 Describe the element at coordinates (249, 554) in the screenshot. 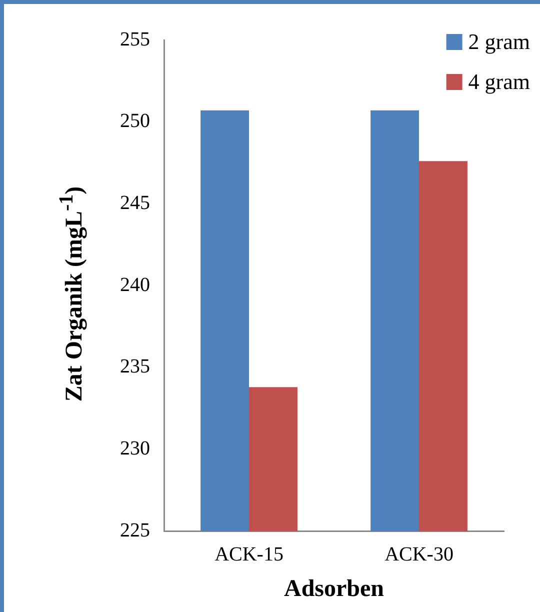

I see `x-tick-label: ACK-15` at that location.